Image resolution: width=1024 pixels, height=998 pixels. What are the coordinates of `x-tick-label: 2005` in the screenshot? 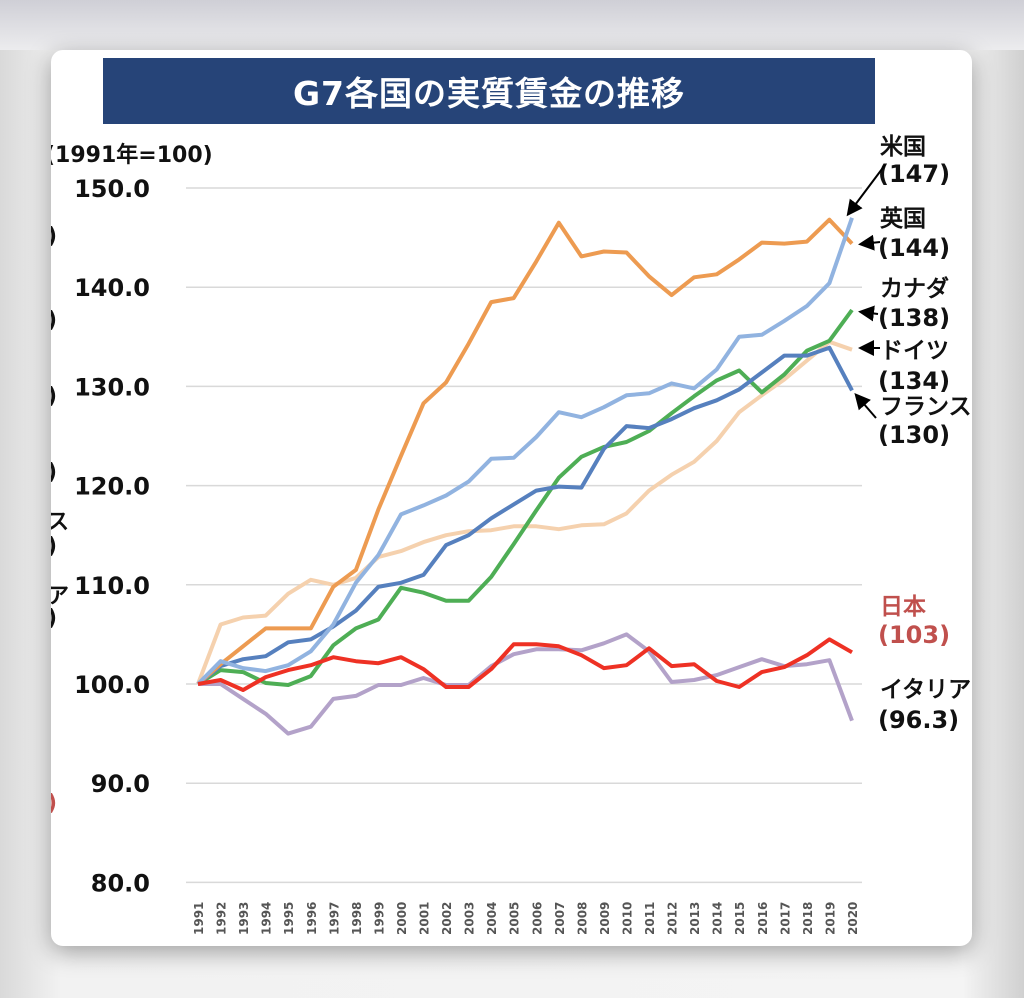 It's located at (515, 918).